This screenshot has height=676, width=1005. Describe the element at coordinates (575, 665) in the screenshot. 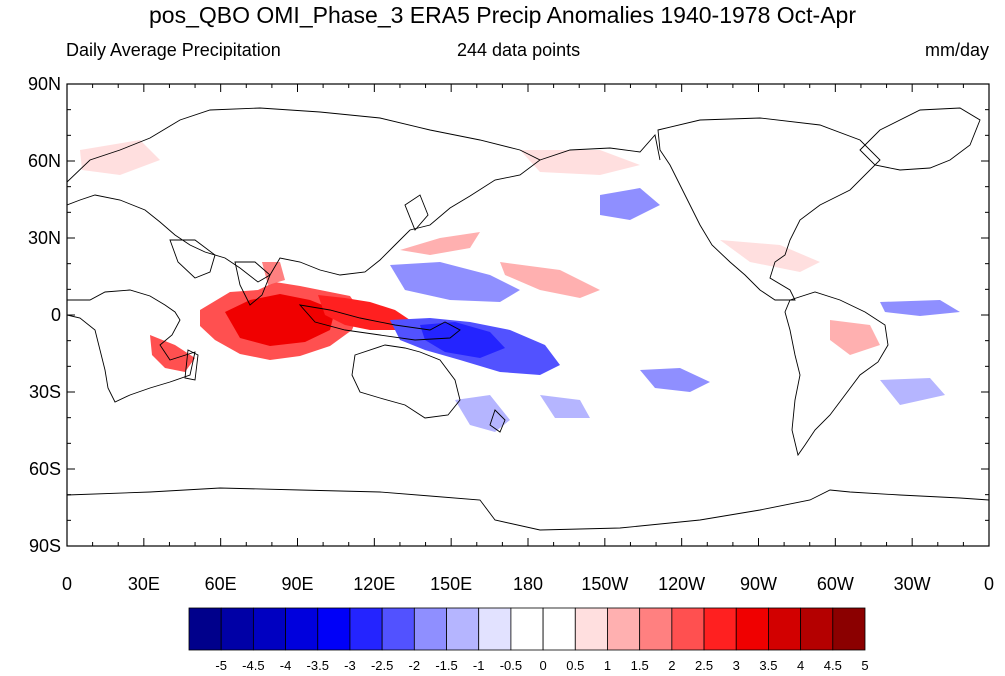

I see `colorbar-label: 0.5` at that location.